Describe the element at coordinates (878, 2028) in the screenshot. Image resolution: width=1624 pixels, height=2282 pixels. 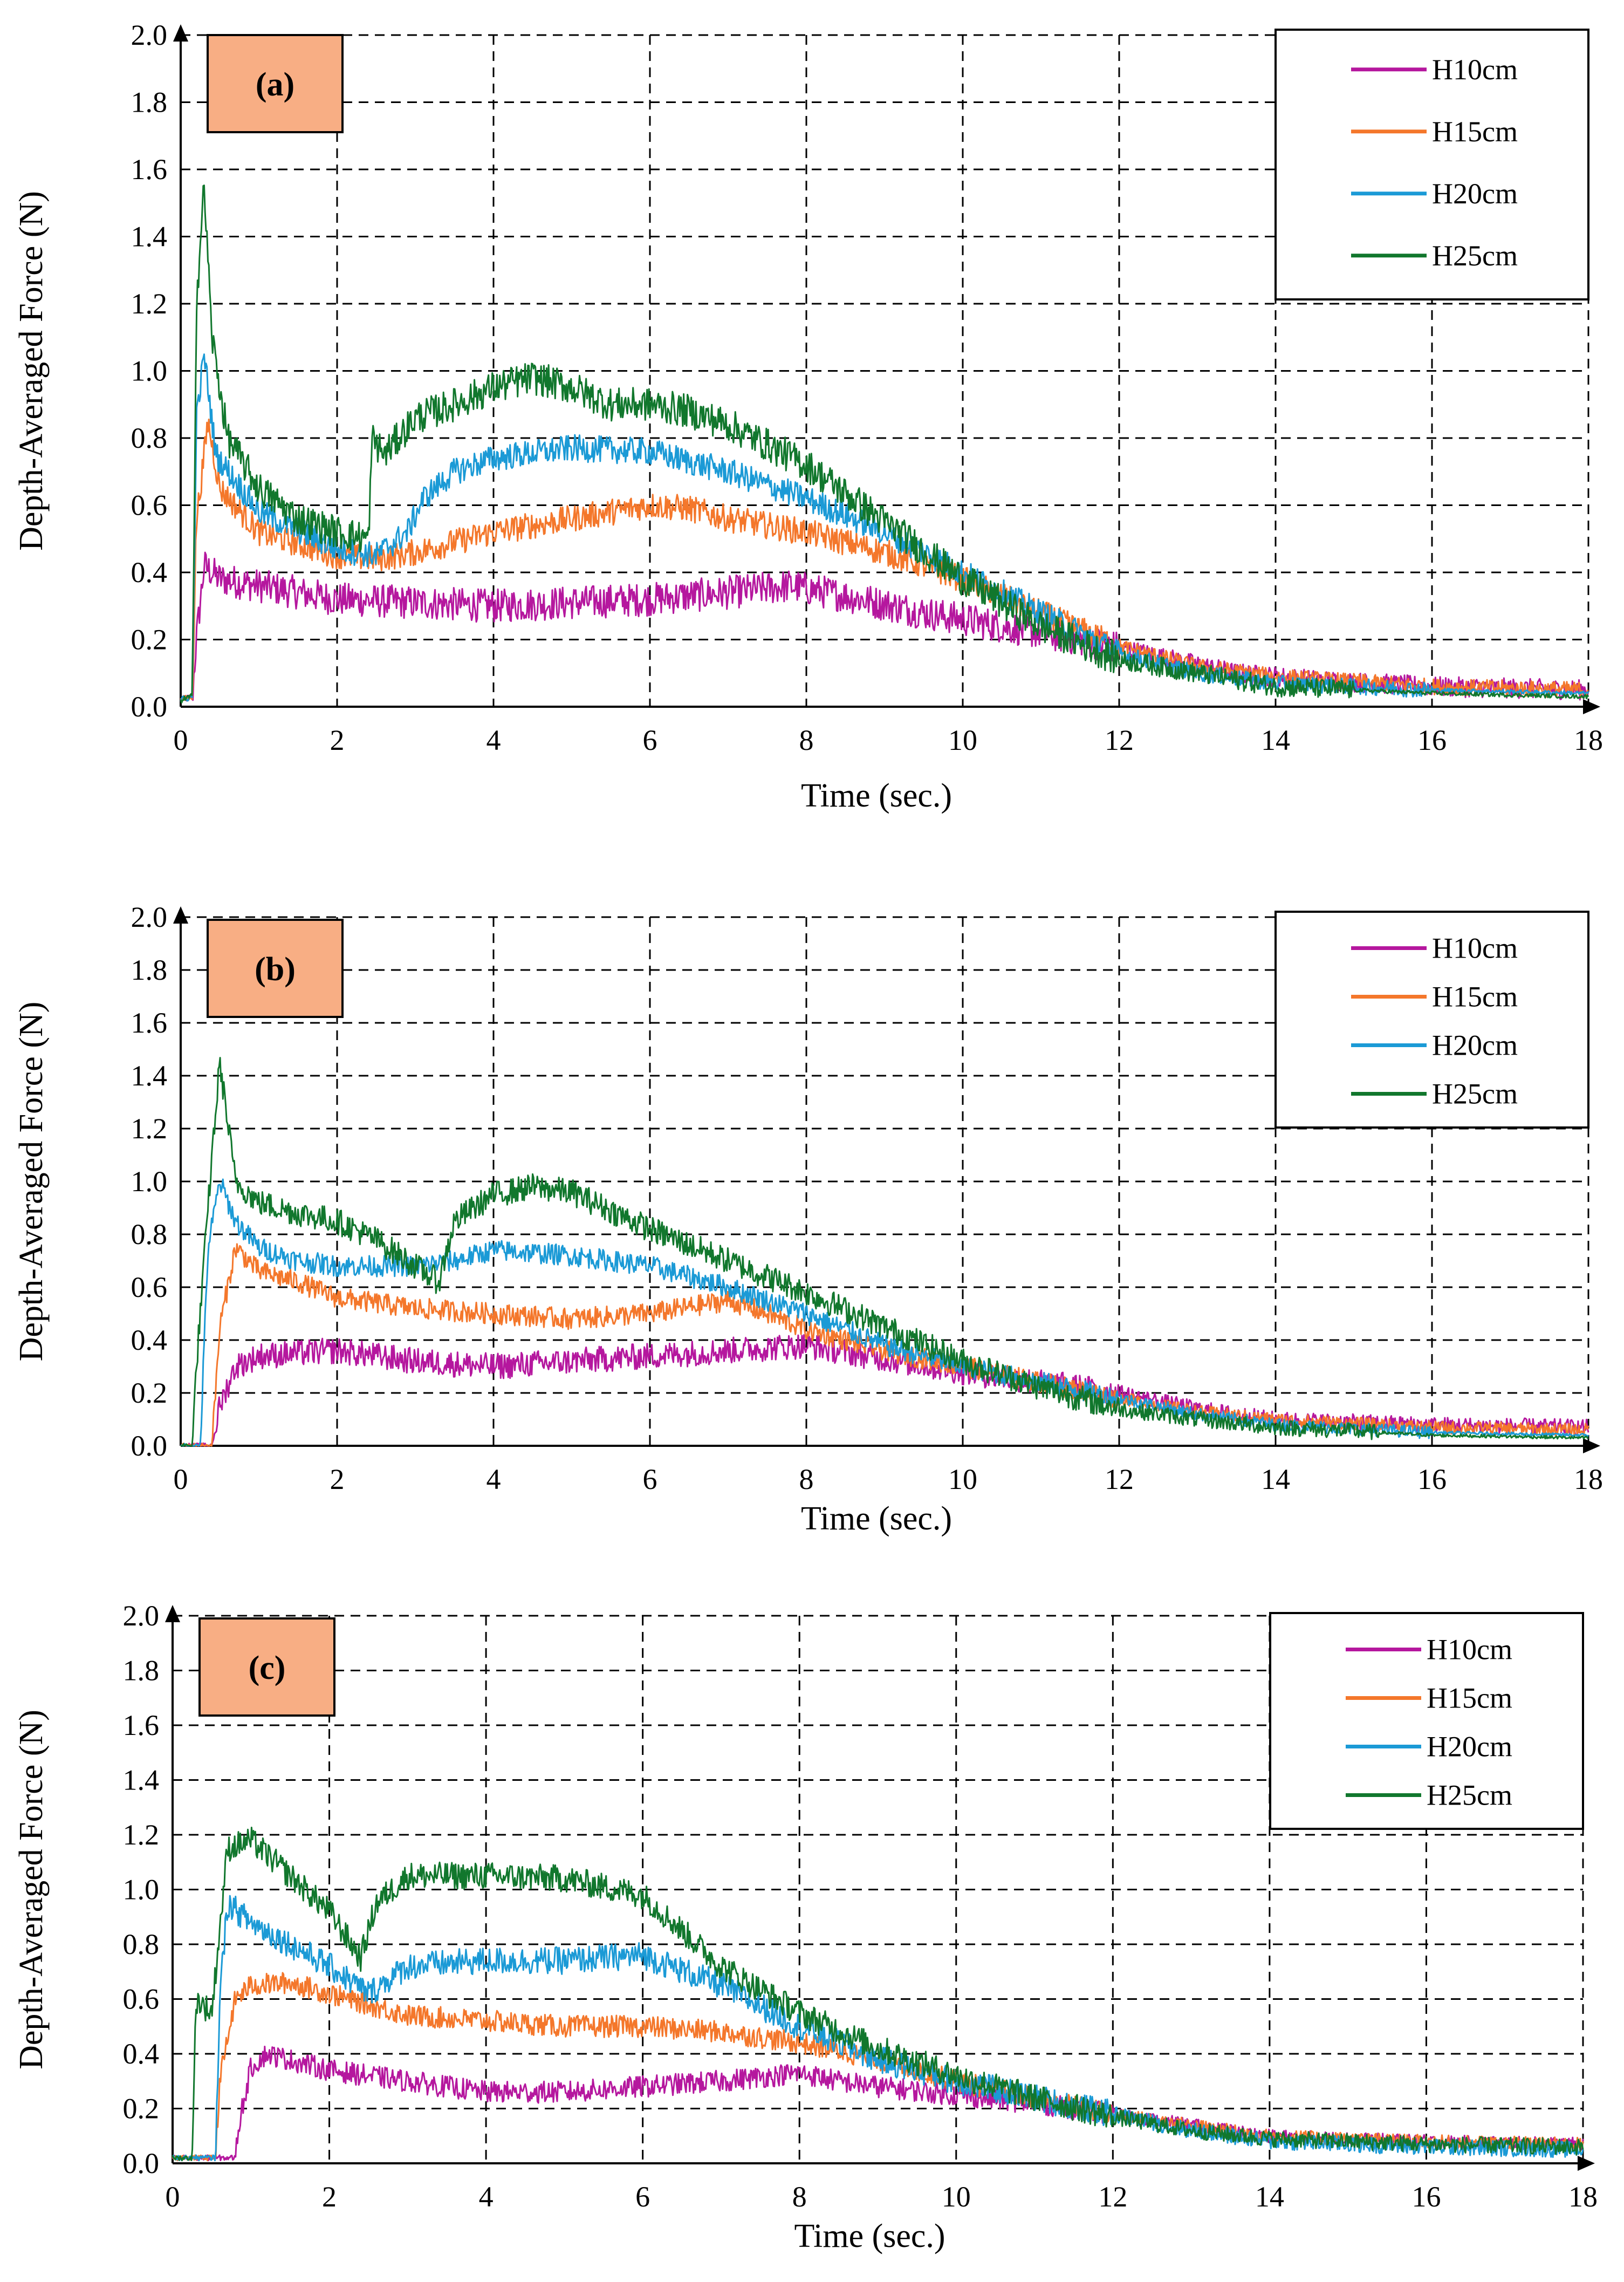
I see `series-line-H20cm` at that location.